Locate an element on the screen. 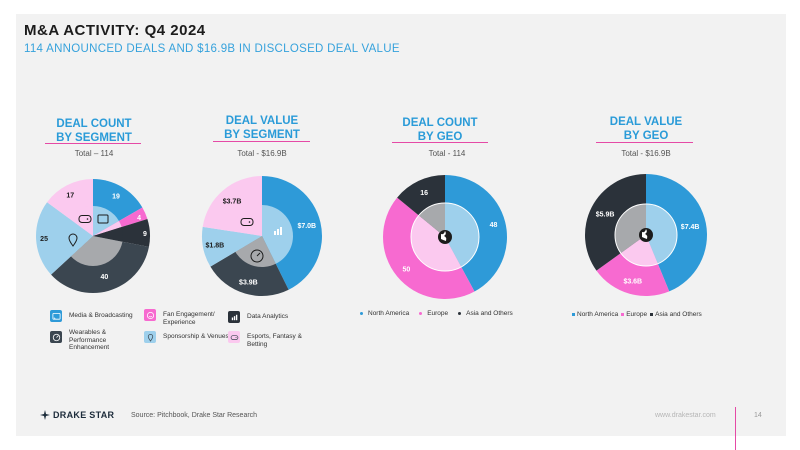  geo-legend-value: North America Europe Asia and Others is located at coordinates (642, 314).